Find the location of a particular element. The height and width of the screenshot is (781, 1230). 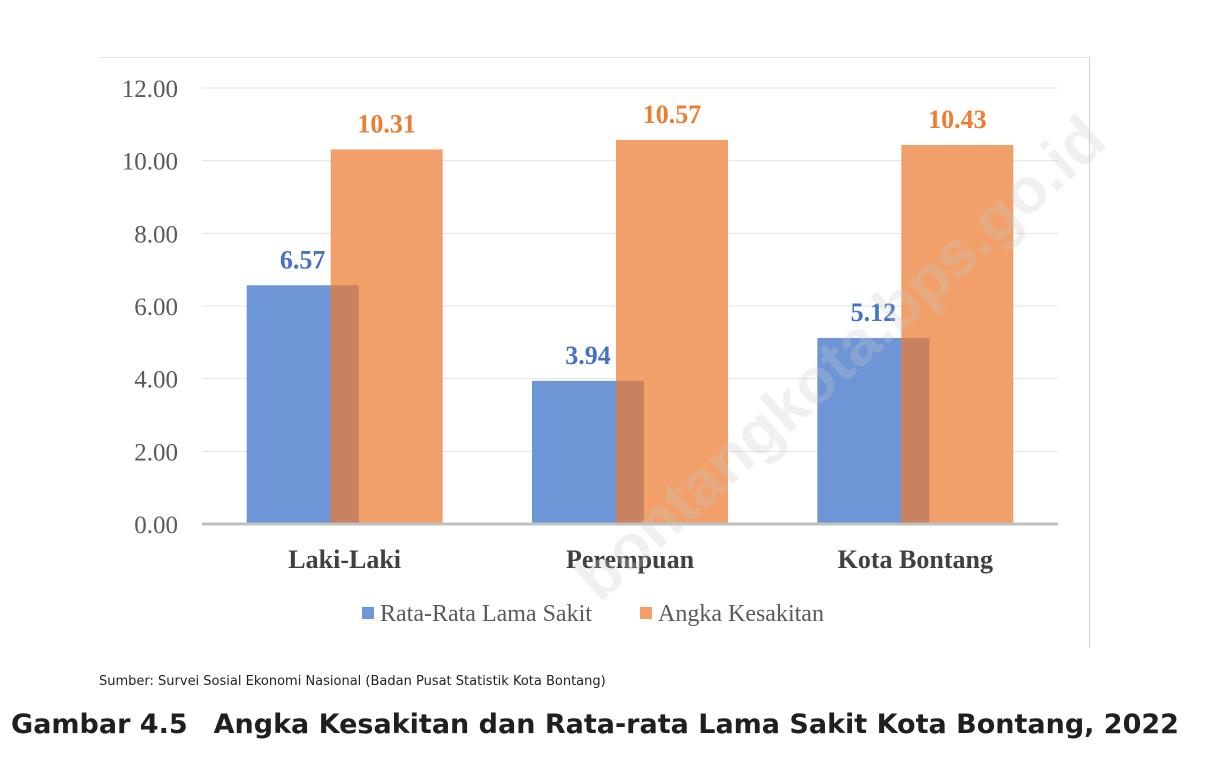

category-label: Kota Bontang is located at coordinates (915, 559).